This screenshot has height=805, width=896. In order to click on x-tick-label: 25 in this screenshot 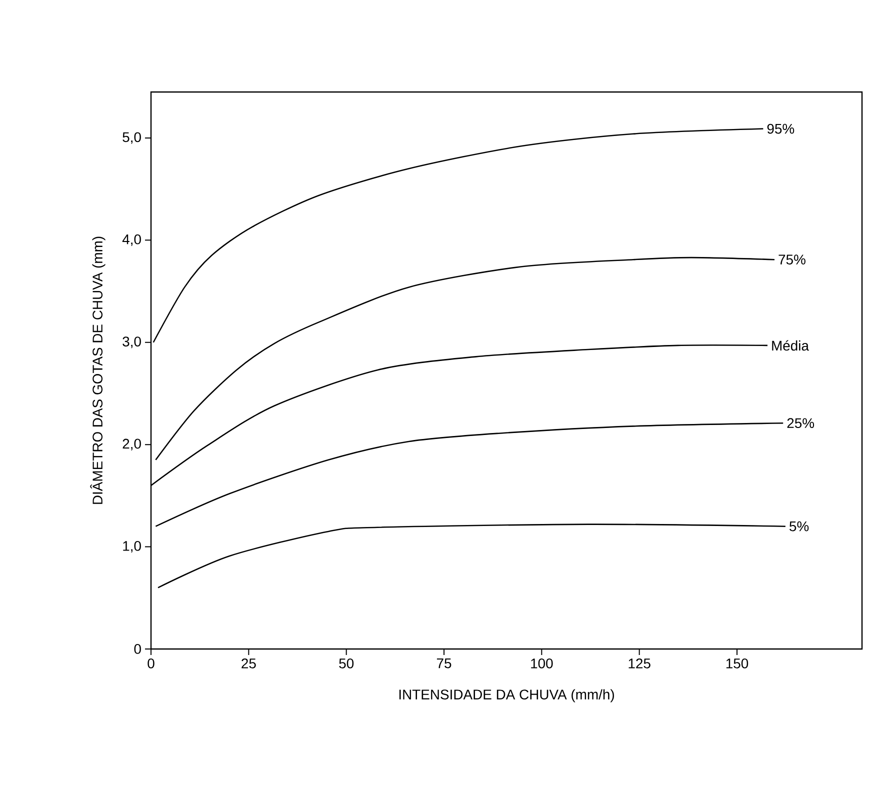, I will do `click(249, 663)`.